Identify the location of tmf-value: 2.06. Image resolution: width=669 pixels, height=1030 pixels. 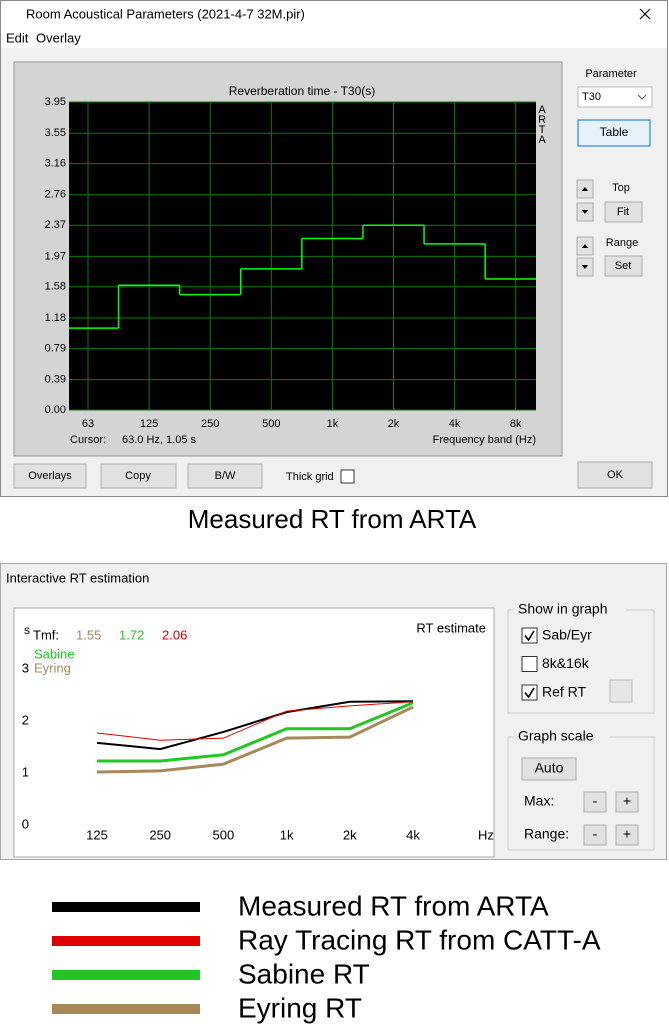
(174, 634).